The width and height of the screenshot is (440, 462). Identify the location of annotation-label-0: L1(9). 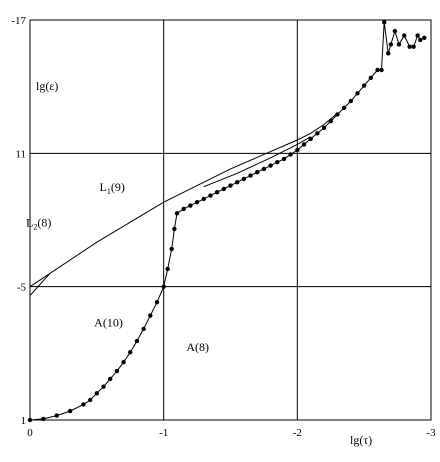
(112, 188).